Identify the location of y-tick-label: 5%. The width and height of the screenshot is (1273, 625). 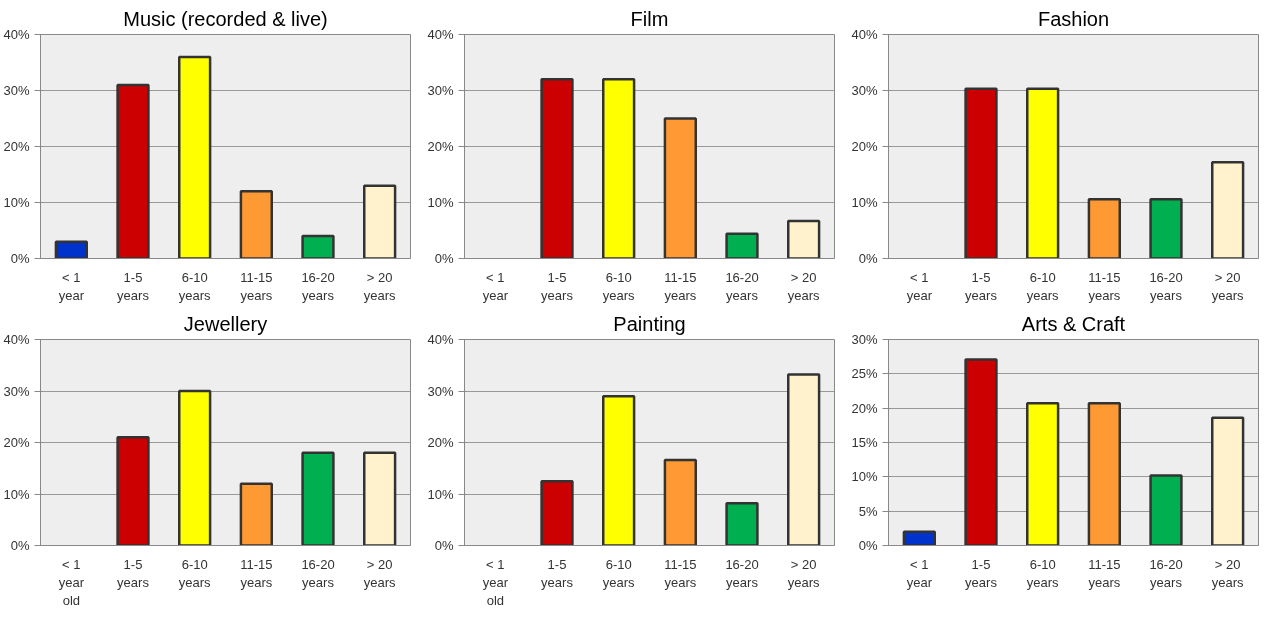
(868, 511).